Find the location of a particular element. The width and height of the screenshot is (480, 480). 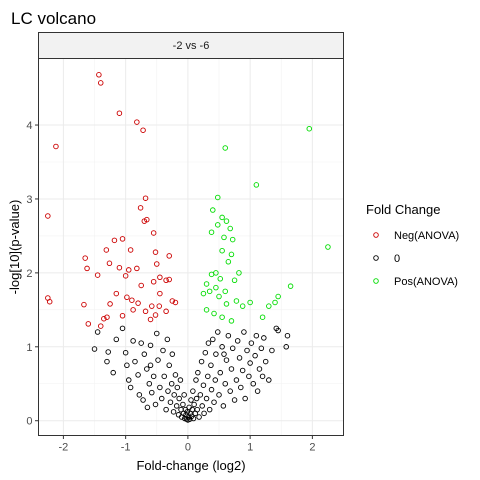

legend-label: Pos(ANOVA) is located at coordinates (426, 282).